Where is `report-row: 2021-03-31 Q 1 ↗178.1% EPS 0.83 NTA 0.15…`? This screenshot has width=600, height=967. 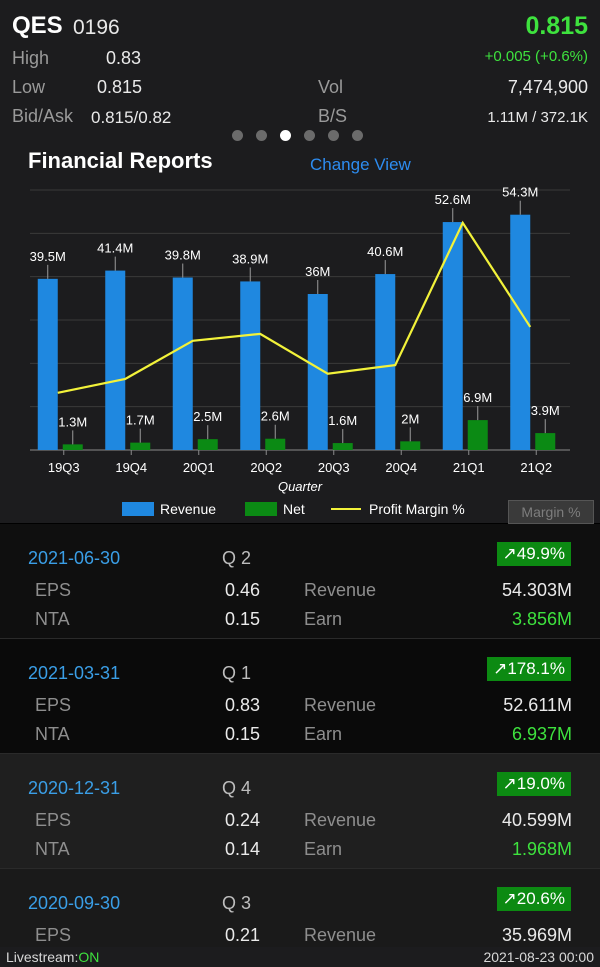 report-row: 2021-03-31 Q 1 ↗178.1% EPS 0.83 NTA 0.15… is located at coordinates (300, 696).